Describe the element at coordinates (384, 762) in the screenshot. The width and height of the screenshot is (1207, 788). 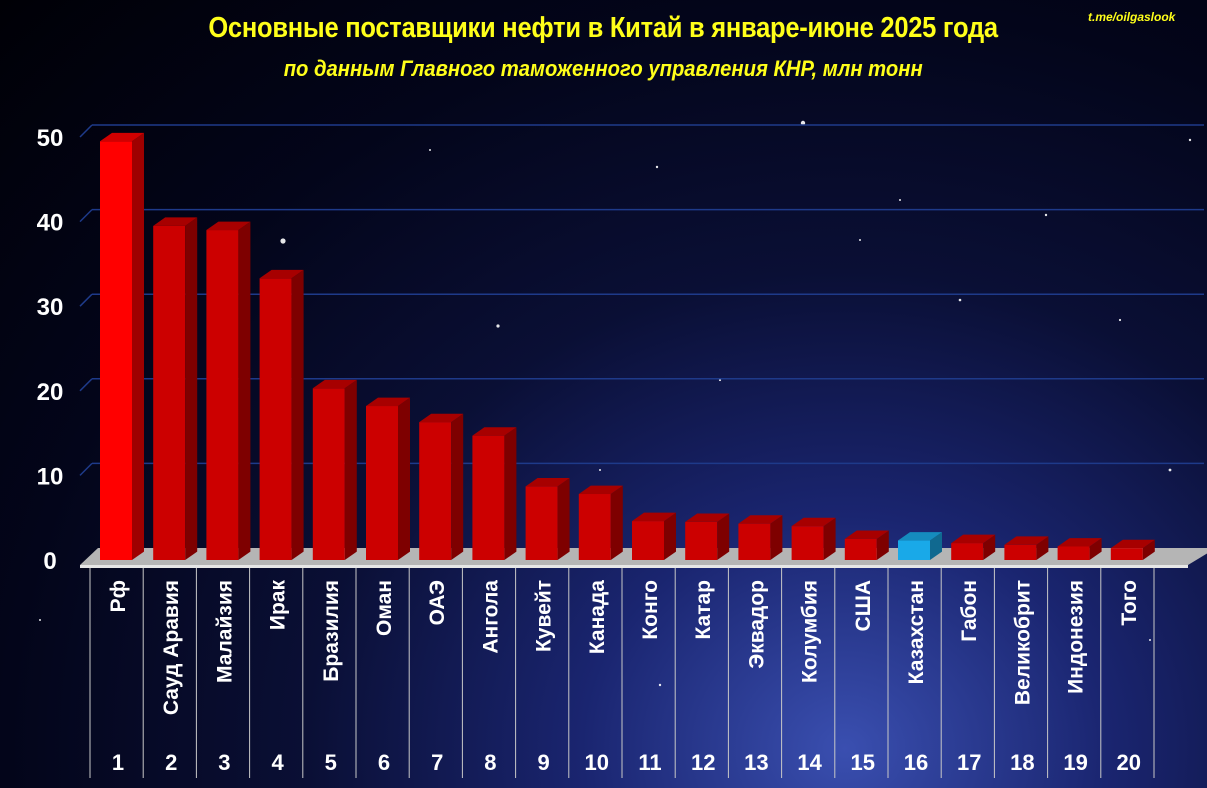
I see `rank-label: 6` at that location.